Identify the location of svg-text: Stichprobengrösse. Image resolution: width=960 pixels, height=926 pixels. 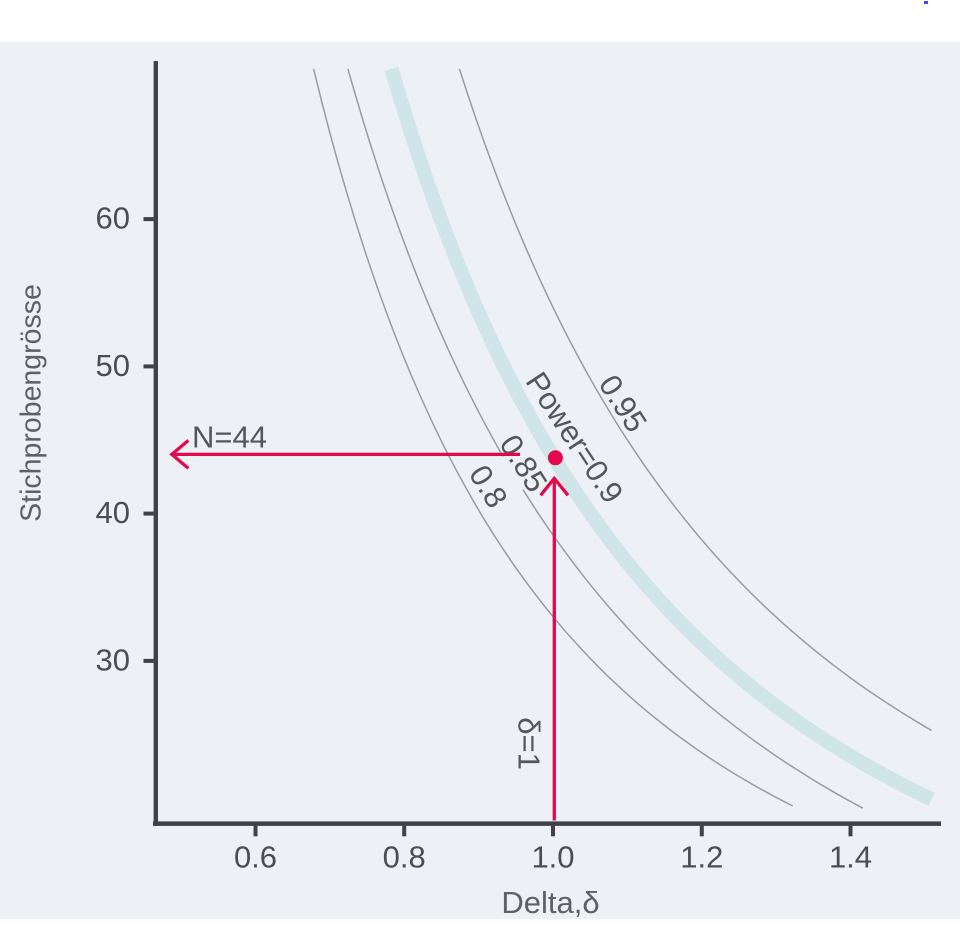
(32, 403).